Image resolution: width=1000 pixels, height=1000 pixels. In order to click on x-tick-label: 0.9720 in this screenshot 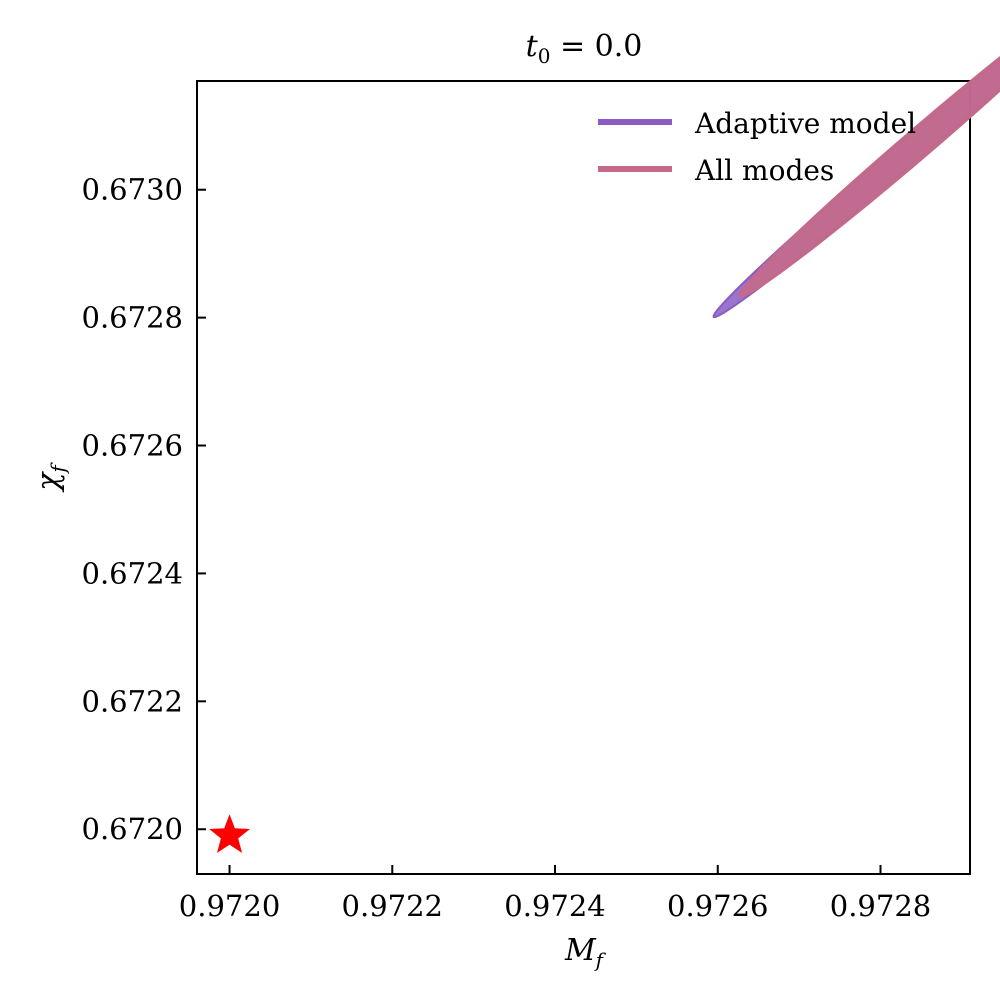, I will do `click(229, 906)`.